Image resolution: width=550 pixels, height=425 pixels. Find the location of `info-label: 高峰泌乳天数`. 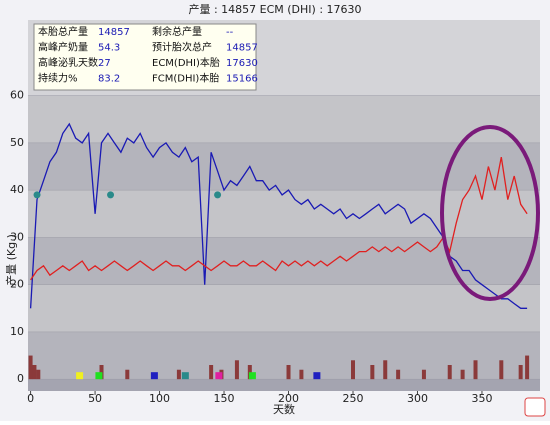

info-label: 高峰泌乳天数 is located at coordinates (68, 62).